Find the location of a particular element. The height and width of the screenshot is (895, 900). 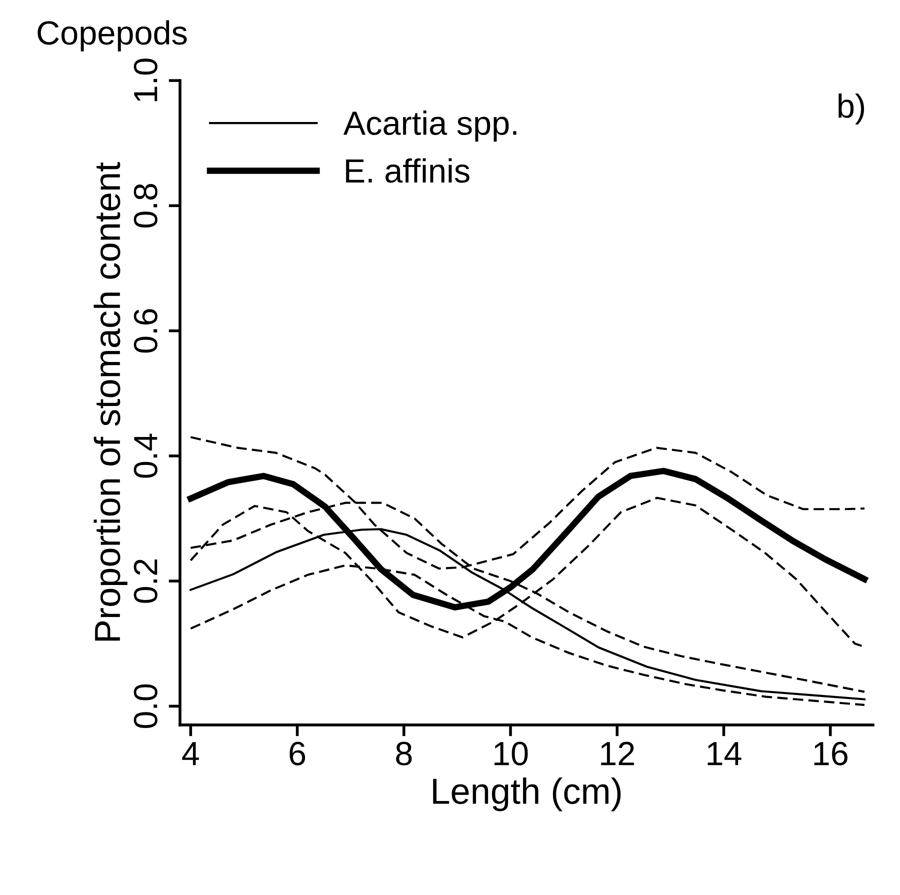

y-tick-label: 0.4 is located at coordinates (146, 456).